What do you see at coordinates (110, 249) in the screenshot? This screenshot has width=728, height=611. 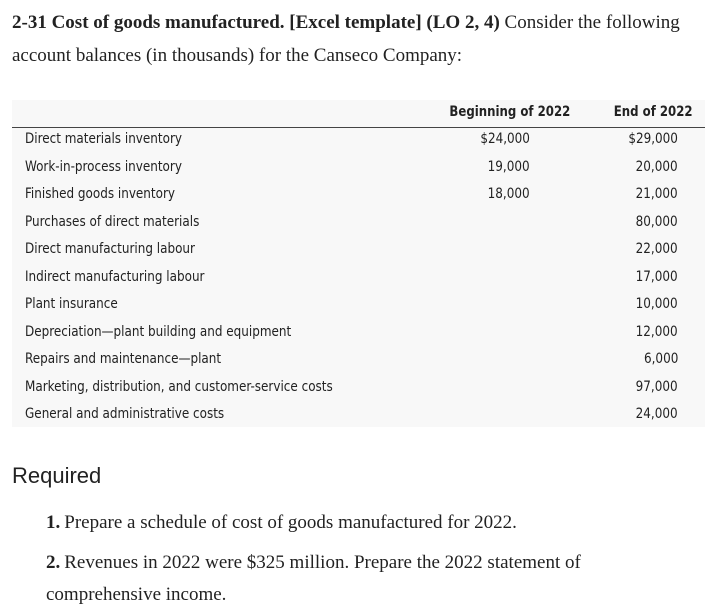 I see `row-label: Direct manufacturing labour` at bounding box center [110, 249].